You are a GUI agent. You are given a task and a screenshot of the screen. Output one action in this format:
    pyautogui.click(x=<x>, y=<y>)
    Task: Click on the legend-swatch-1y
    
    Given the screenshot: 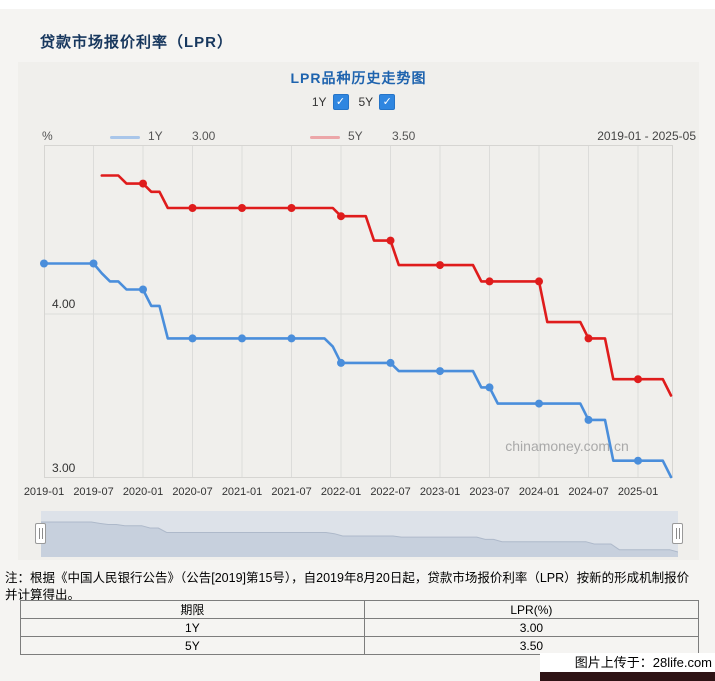 What is the action you would take?
    pyautogui.click(x=125, y=137)
    